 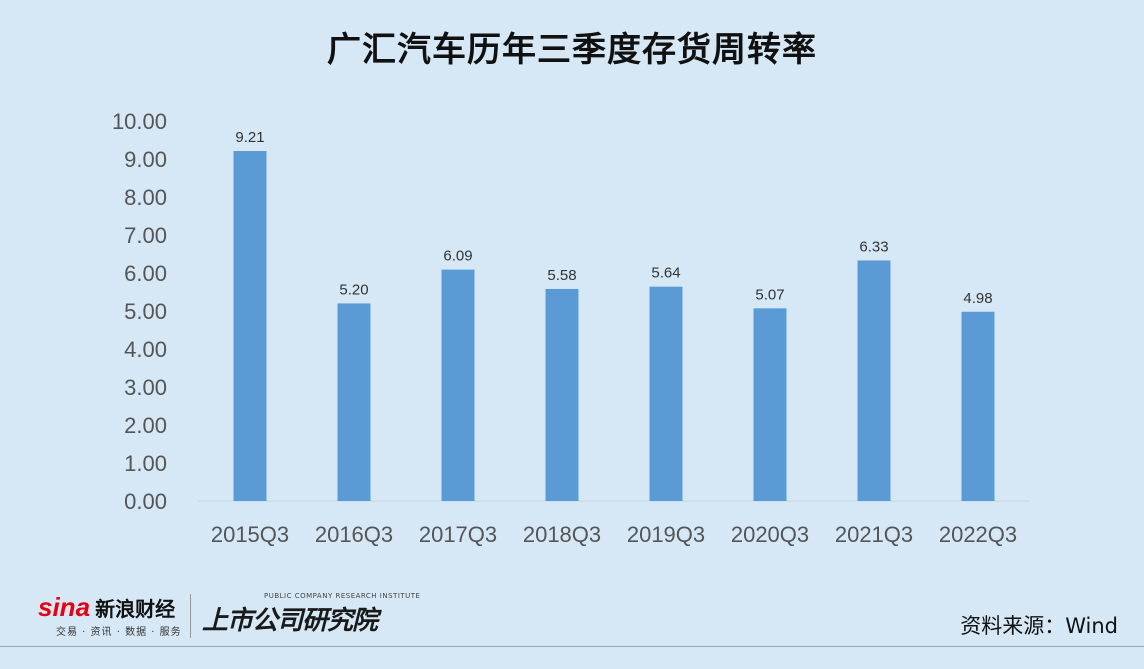 What do you see at coordinates (770, 404) in the screenshot?
I see `bar-2020Q3` at bounding box center [770, 404].